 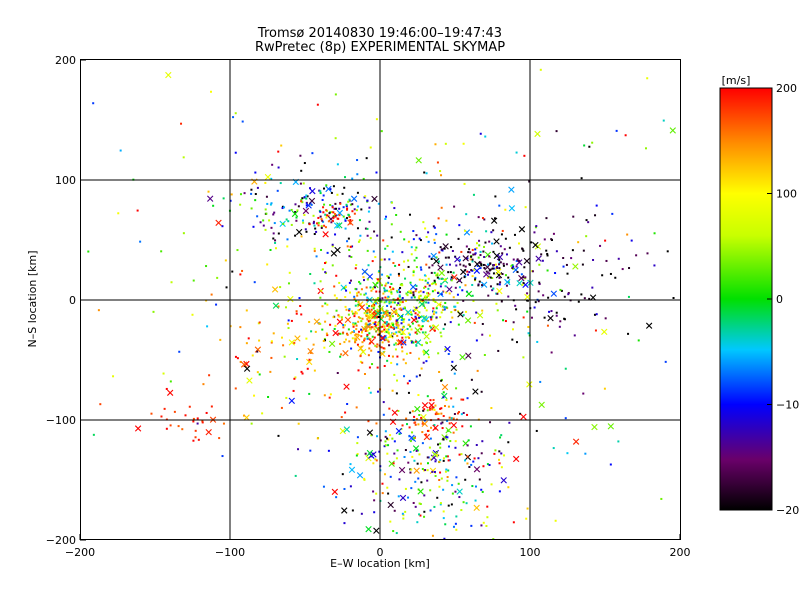 What do you see at coordinates (242, 121) in the screenshot?
I see `data-point-1976` at bounding box center [242, 121].